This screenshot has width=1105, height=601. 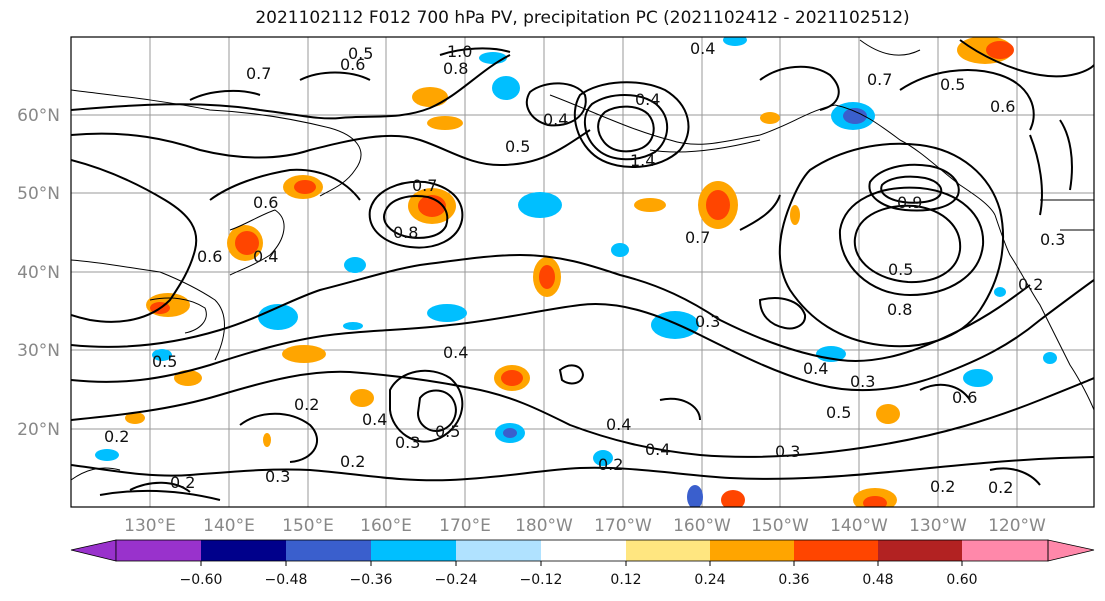 I want to click on lon-label: 160°W, so click(x=702, y=526).